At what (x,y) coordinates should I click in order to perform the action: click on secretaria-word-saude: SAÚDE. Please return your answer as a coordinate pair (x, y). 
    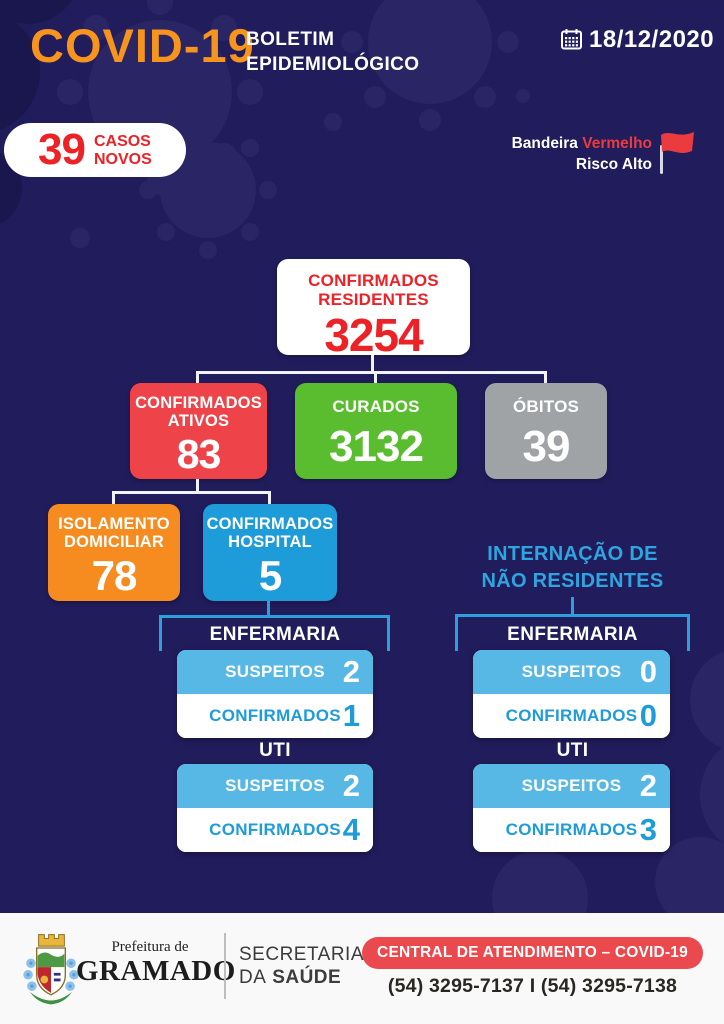
    Looking at the image, I should click on (307, 977).